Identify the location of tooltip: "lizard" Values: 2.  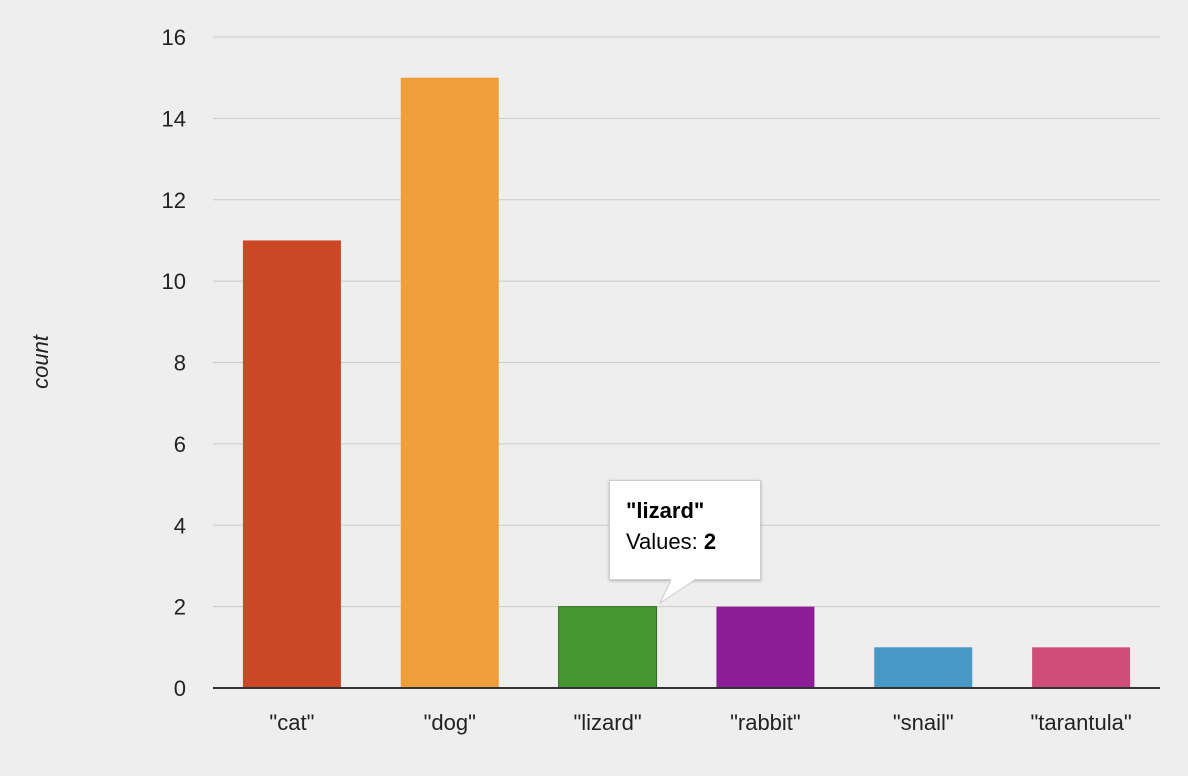
(685, 530).